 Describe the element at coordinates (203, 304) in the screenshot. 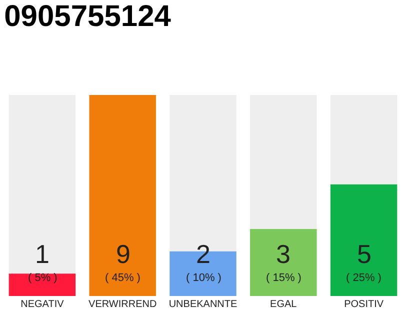

I see `x-tick-label: UNBEKANNTE` at that location.